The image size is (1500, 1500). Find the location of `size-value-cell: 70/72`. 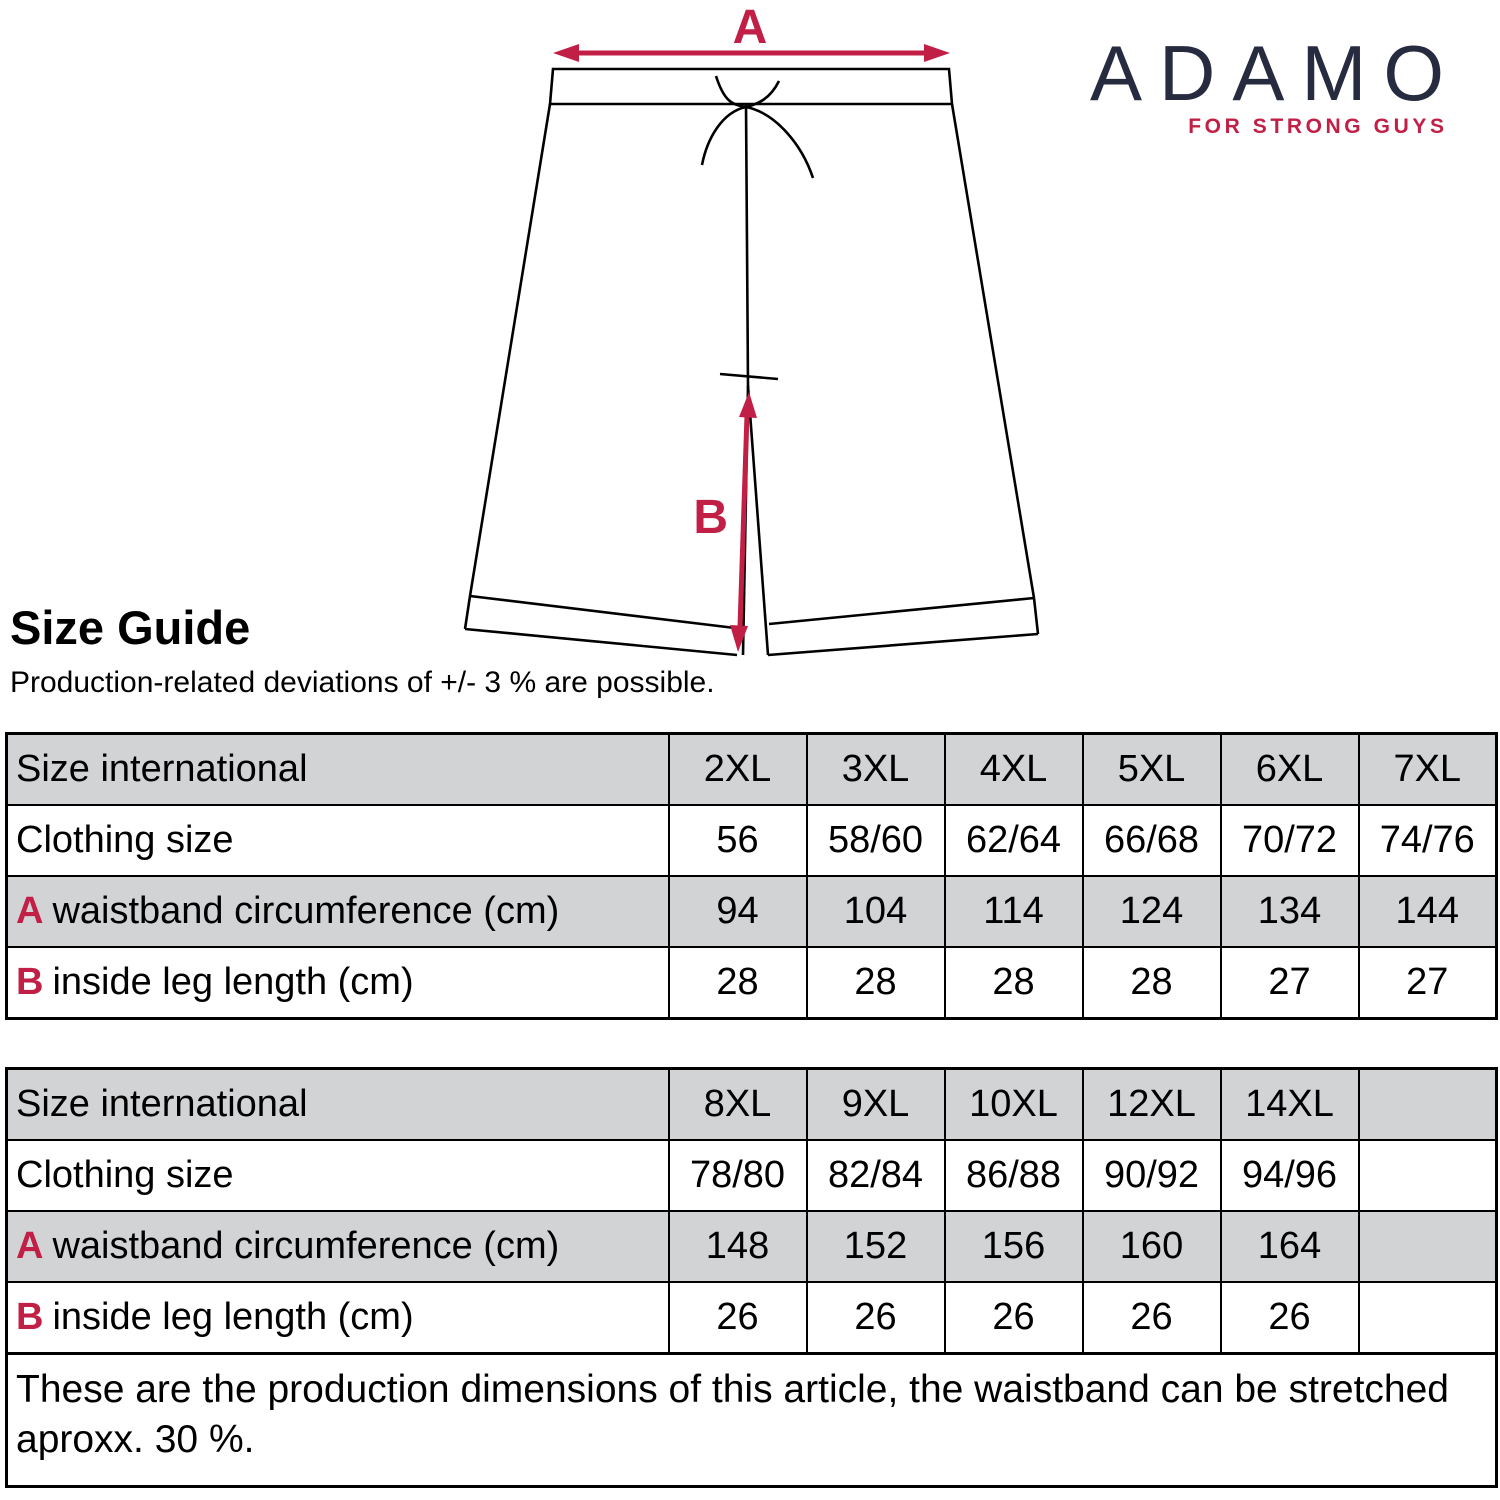

size-value-cell: 70/72 is located at coordinates (1289, 840).